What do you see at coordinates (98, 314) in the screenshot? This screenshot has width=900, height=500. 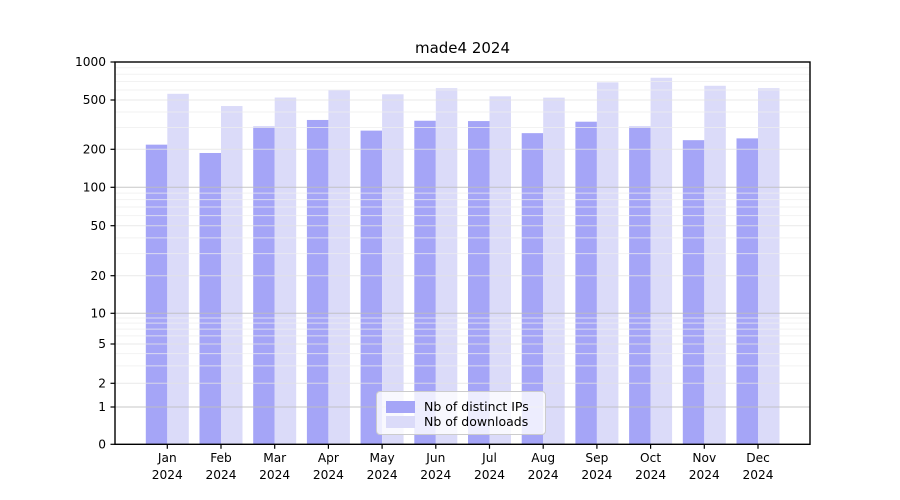 I see `y-tick-label: 10` at bounding box center [98, 314].